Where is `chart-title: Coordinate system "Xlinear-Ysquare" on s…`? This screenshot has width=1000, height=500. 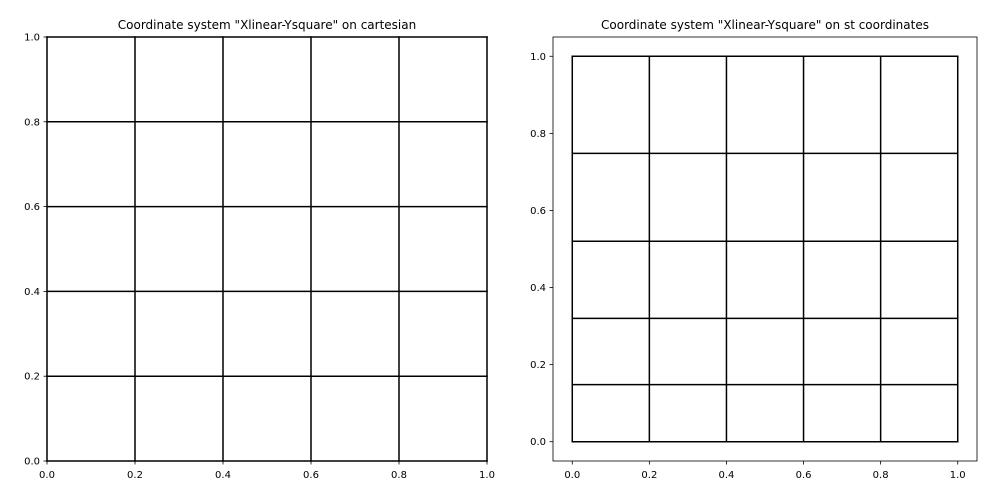
chart-title: Coordinate system "Xlinear-Ysquare" on s… is located at coordinates (765, 25).